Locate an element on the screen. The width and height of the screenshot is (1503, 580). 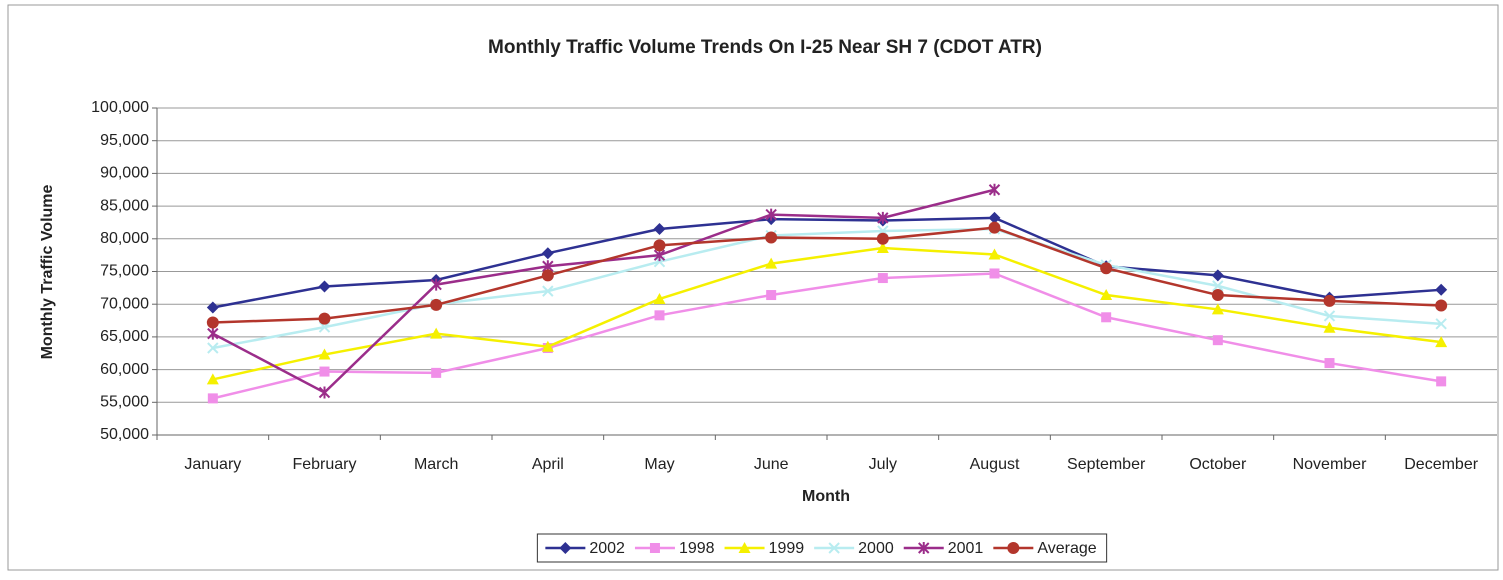
x-axis-label: Month is located at coordinates (826, 496).